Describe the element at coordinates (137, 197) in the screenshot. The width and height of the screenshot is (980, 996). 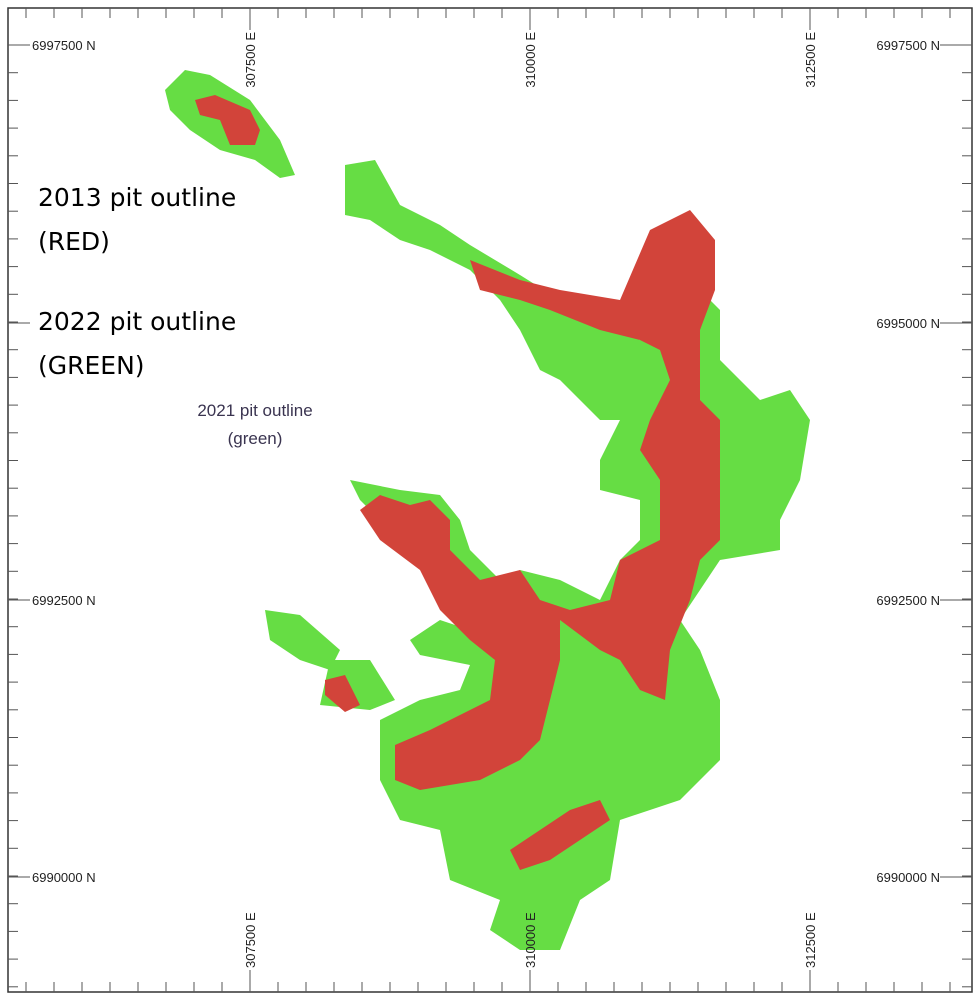
I see `annotation: 2013 pit outline` at that location.